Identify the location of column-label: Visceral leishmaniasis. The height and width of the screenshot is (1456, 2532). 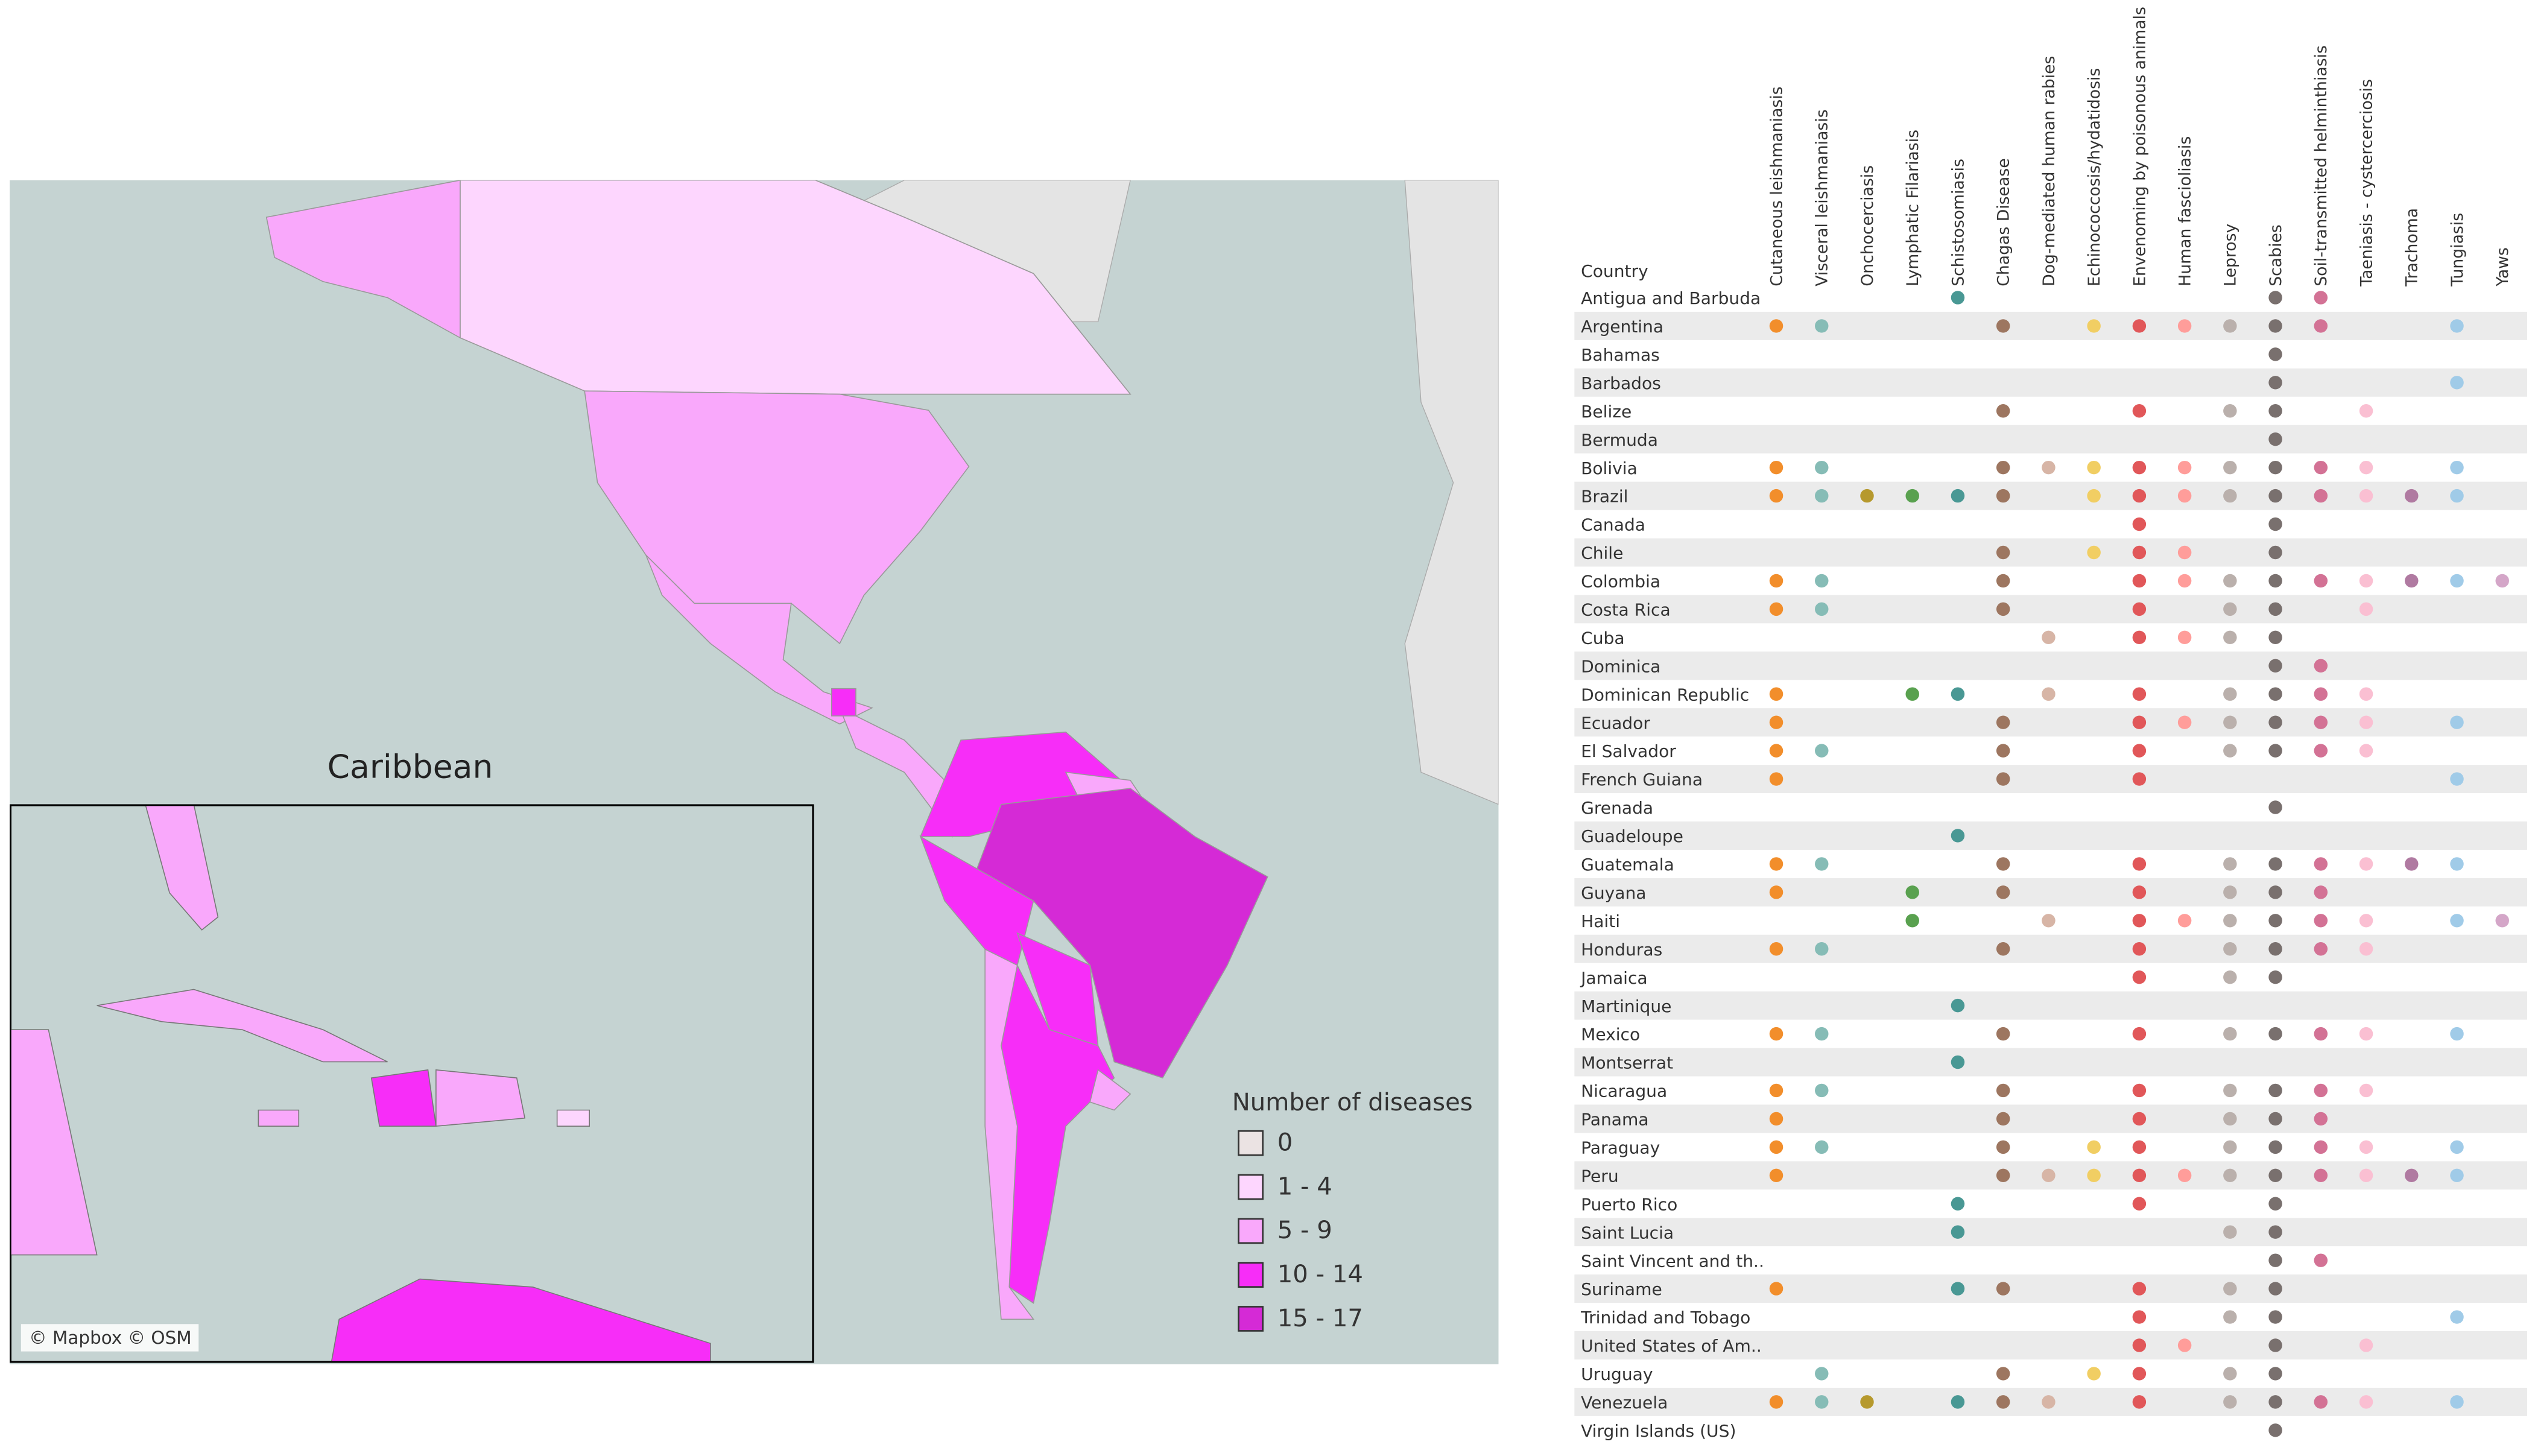
(1822, 197).